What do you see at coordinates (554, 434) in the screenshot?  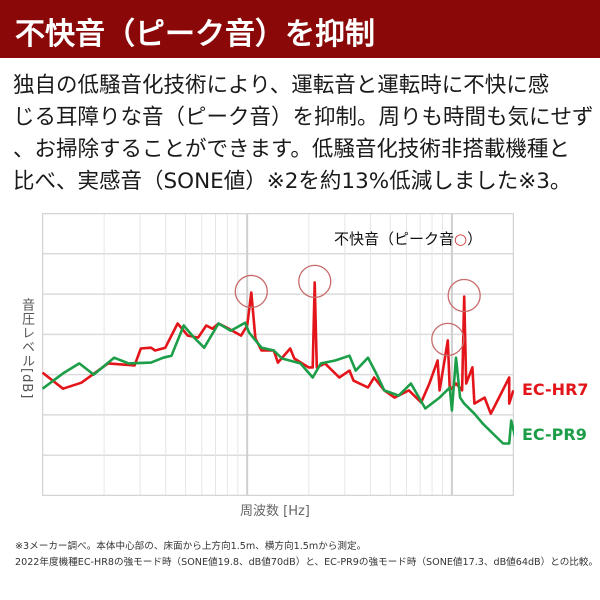 I see `series-label-ec-pr9: EC-PR9` at bounding box center [554, 434].